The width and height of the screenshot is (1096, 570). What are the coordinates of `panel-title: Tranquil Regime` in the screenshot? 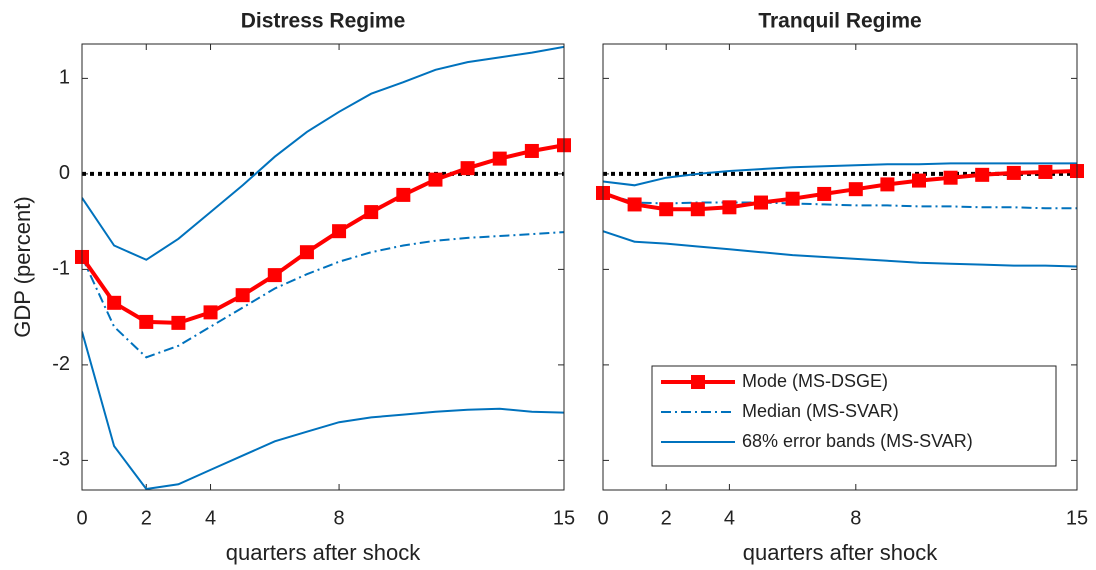 It's located at (839, 21).